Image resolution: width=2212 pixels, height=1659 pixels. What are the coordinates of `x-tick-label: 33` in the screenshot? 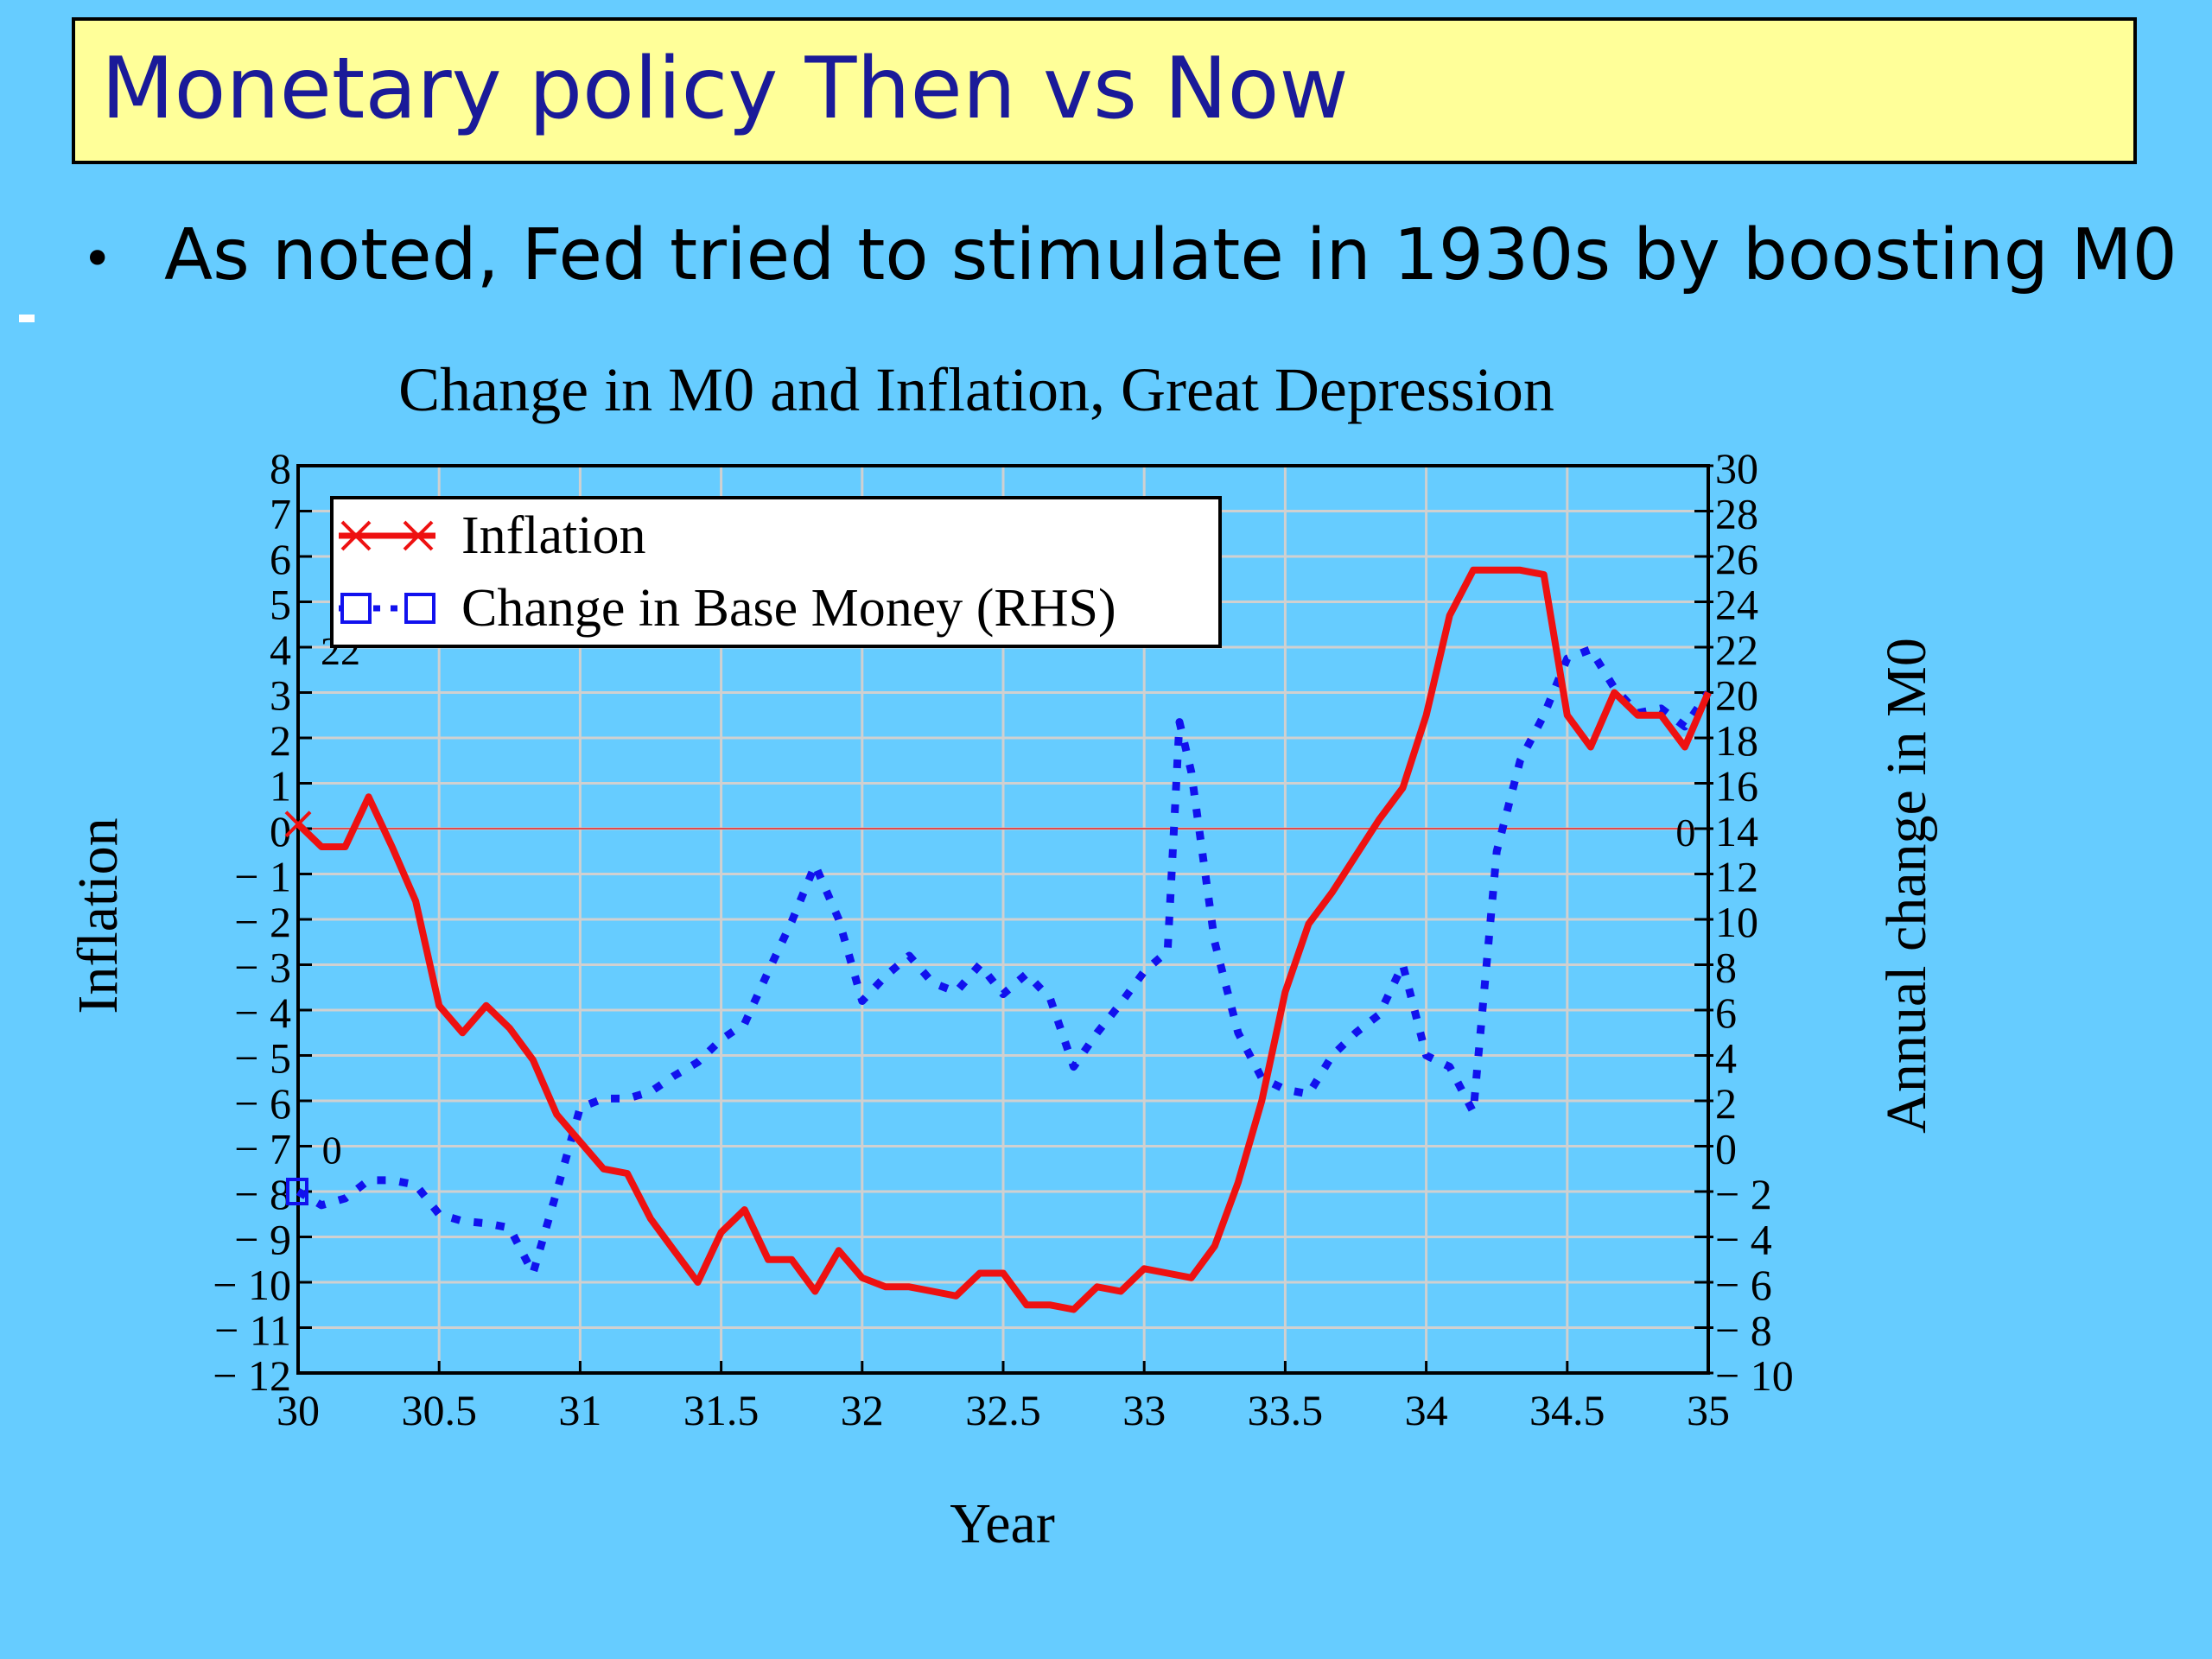 It's located at (1144, 1410).